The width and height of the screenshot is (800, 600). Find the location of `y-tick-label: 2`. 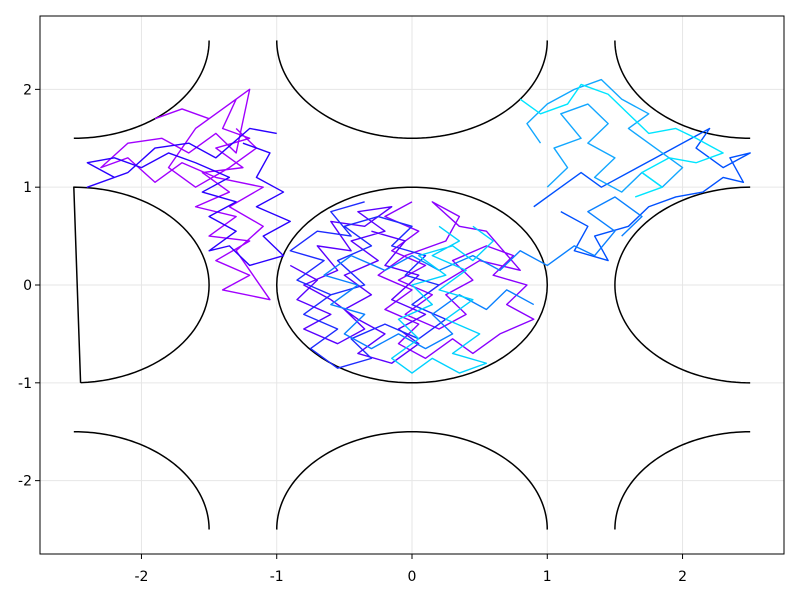

y-tick-label: 2 is located at coordinates (27, 90).